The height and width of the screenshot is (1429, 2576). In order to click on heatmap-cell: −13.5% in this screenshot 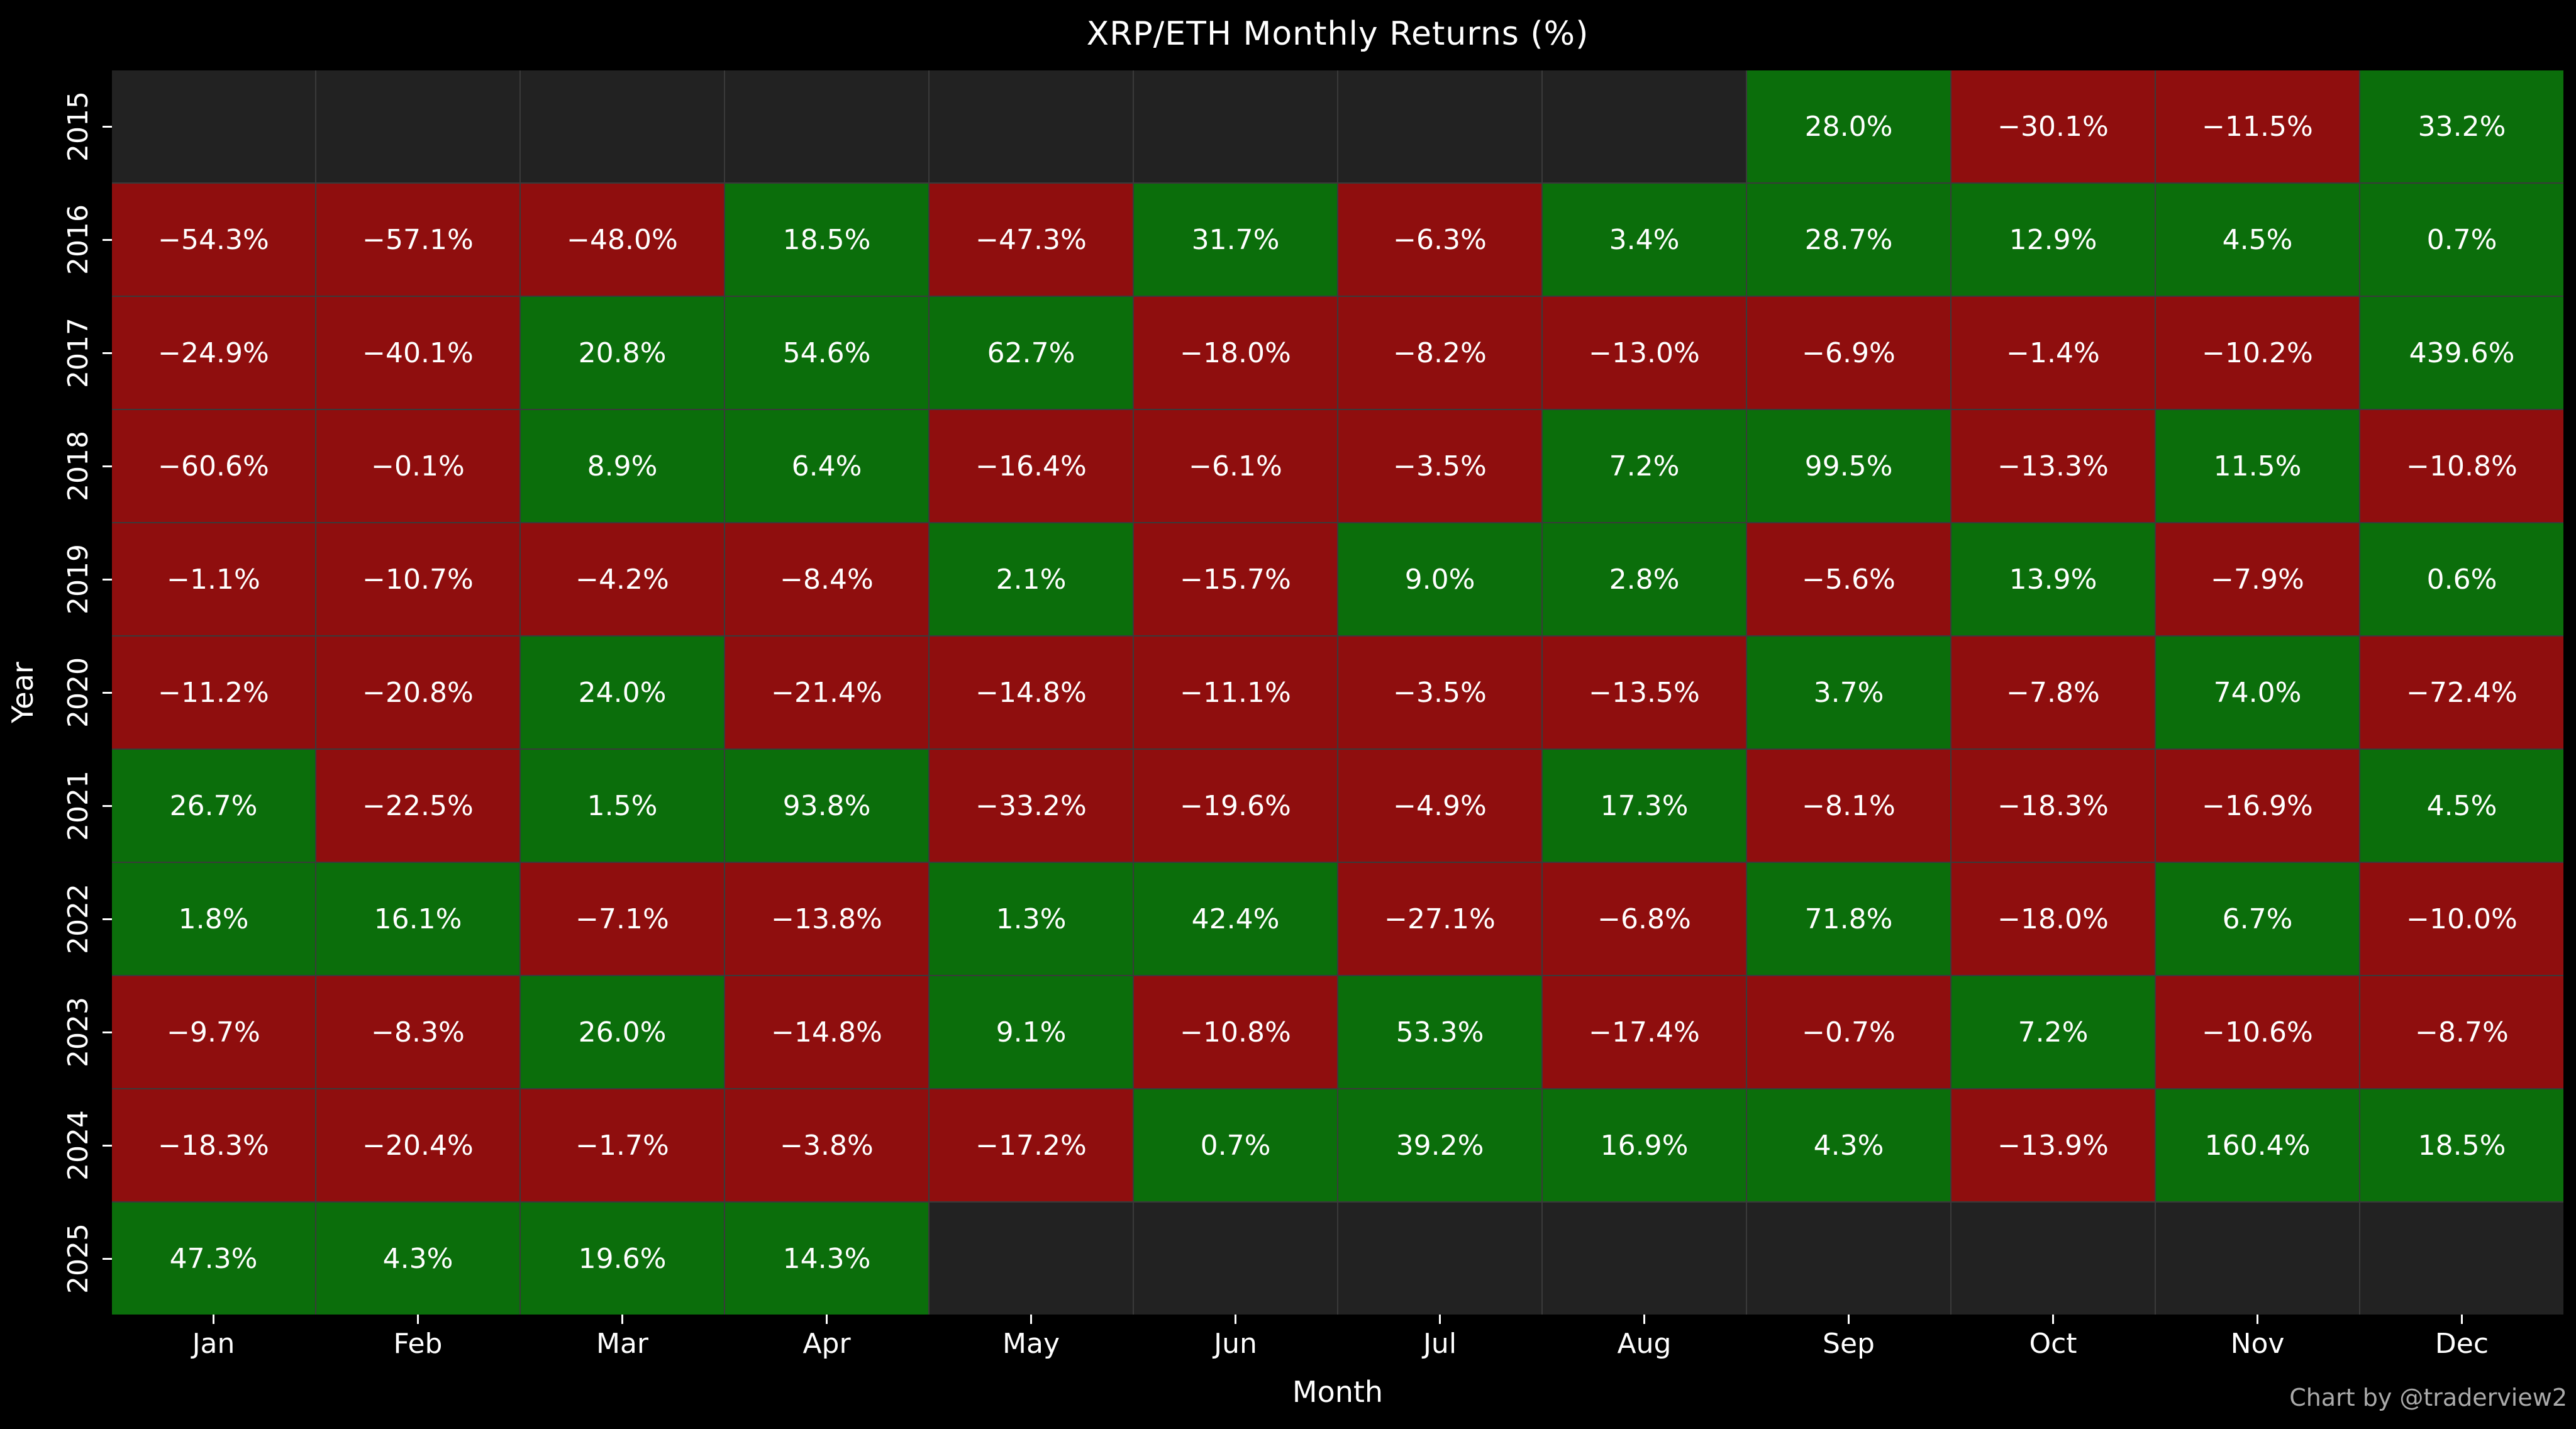, I will do `click(1644, 692)`.